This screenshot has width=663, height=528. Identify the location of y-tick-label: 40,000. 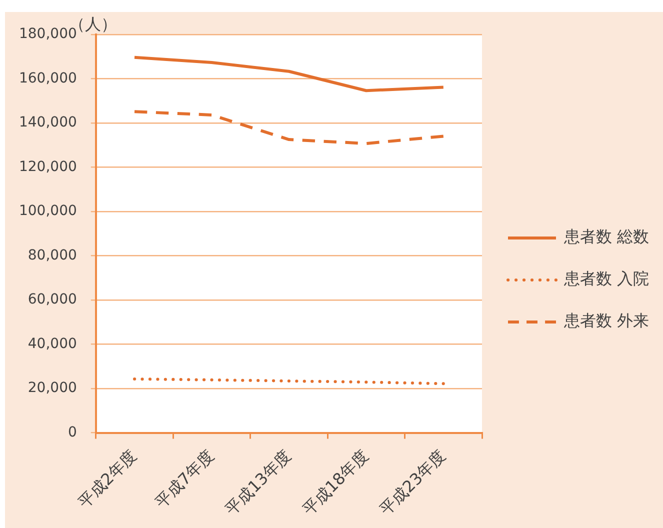
(52, 344).